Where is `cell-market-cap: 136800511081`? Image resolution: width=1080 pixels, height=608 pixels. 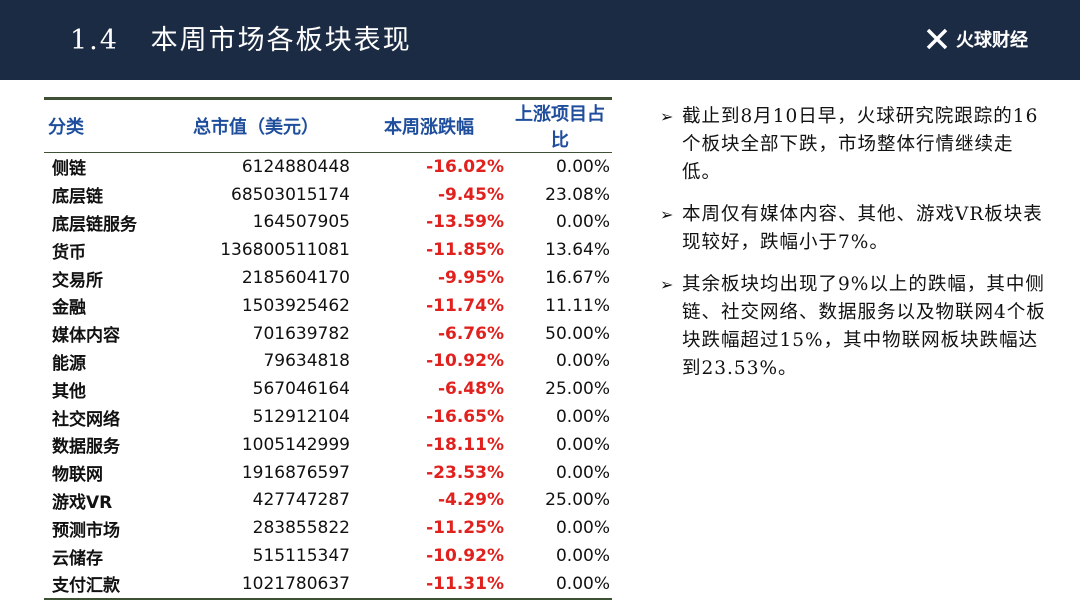 cell-market-cap: 136800511081 is located at coordinates (256, 250).